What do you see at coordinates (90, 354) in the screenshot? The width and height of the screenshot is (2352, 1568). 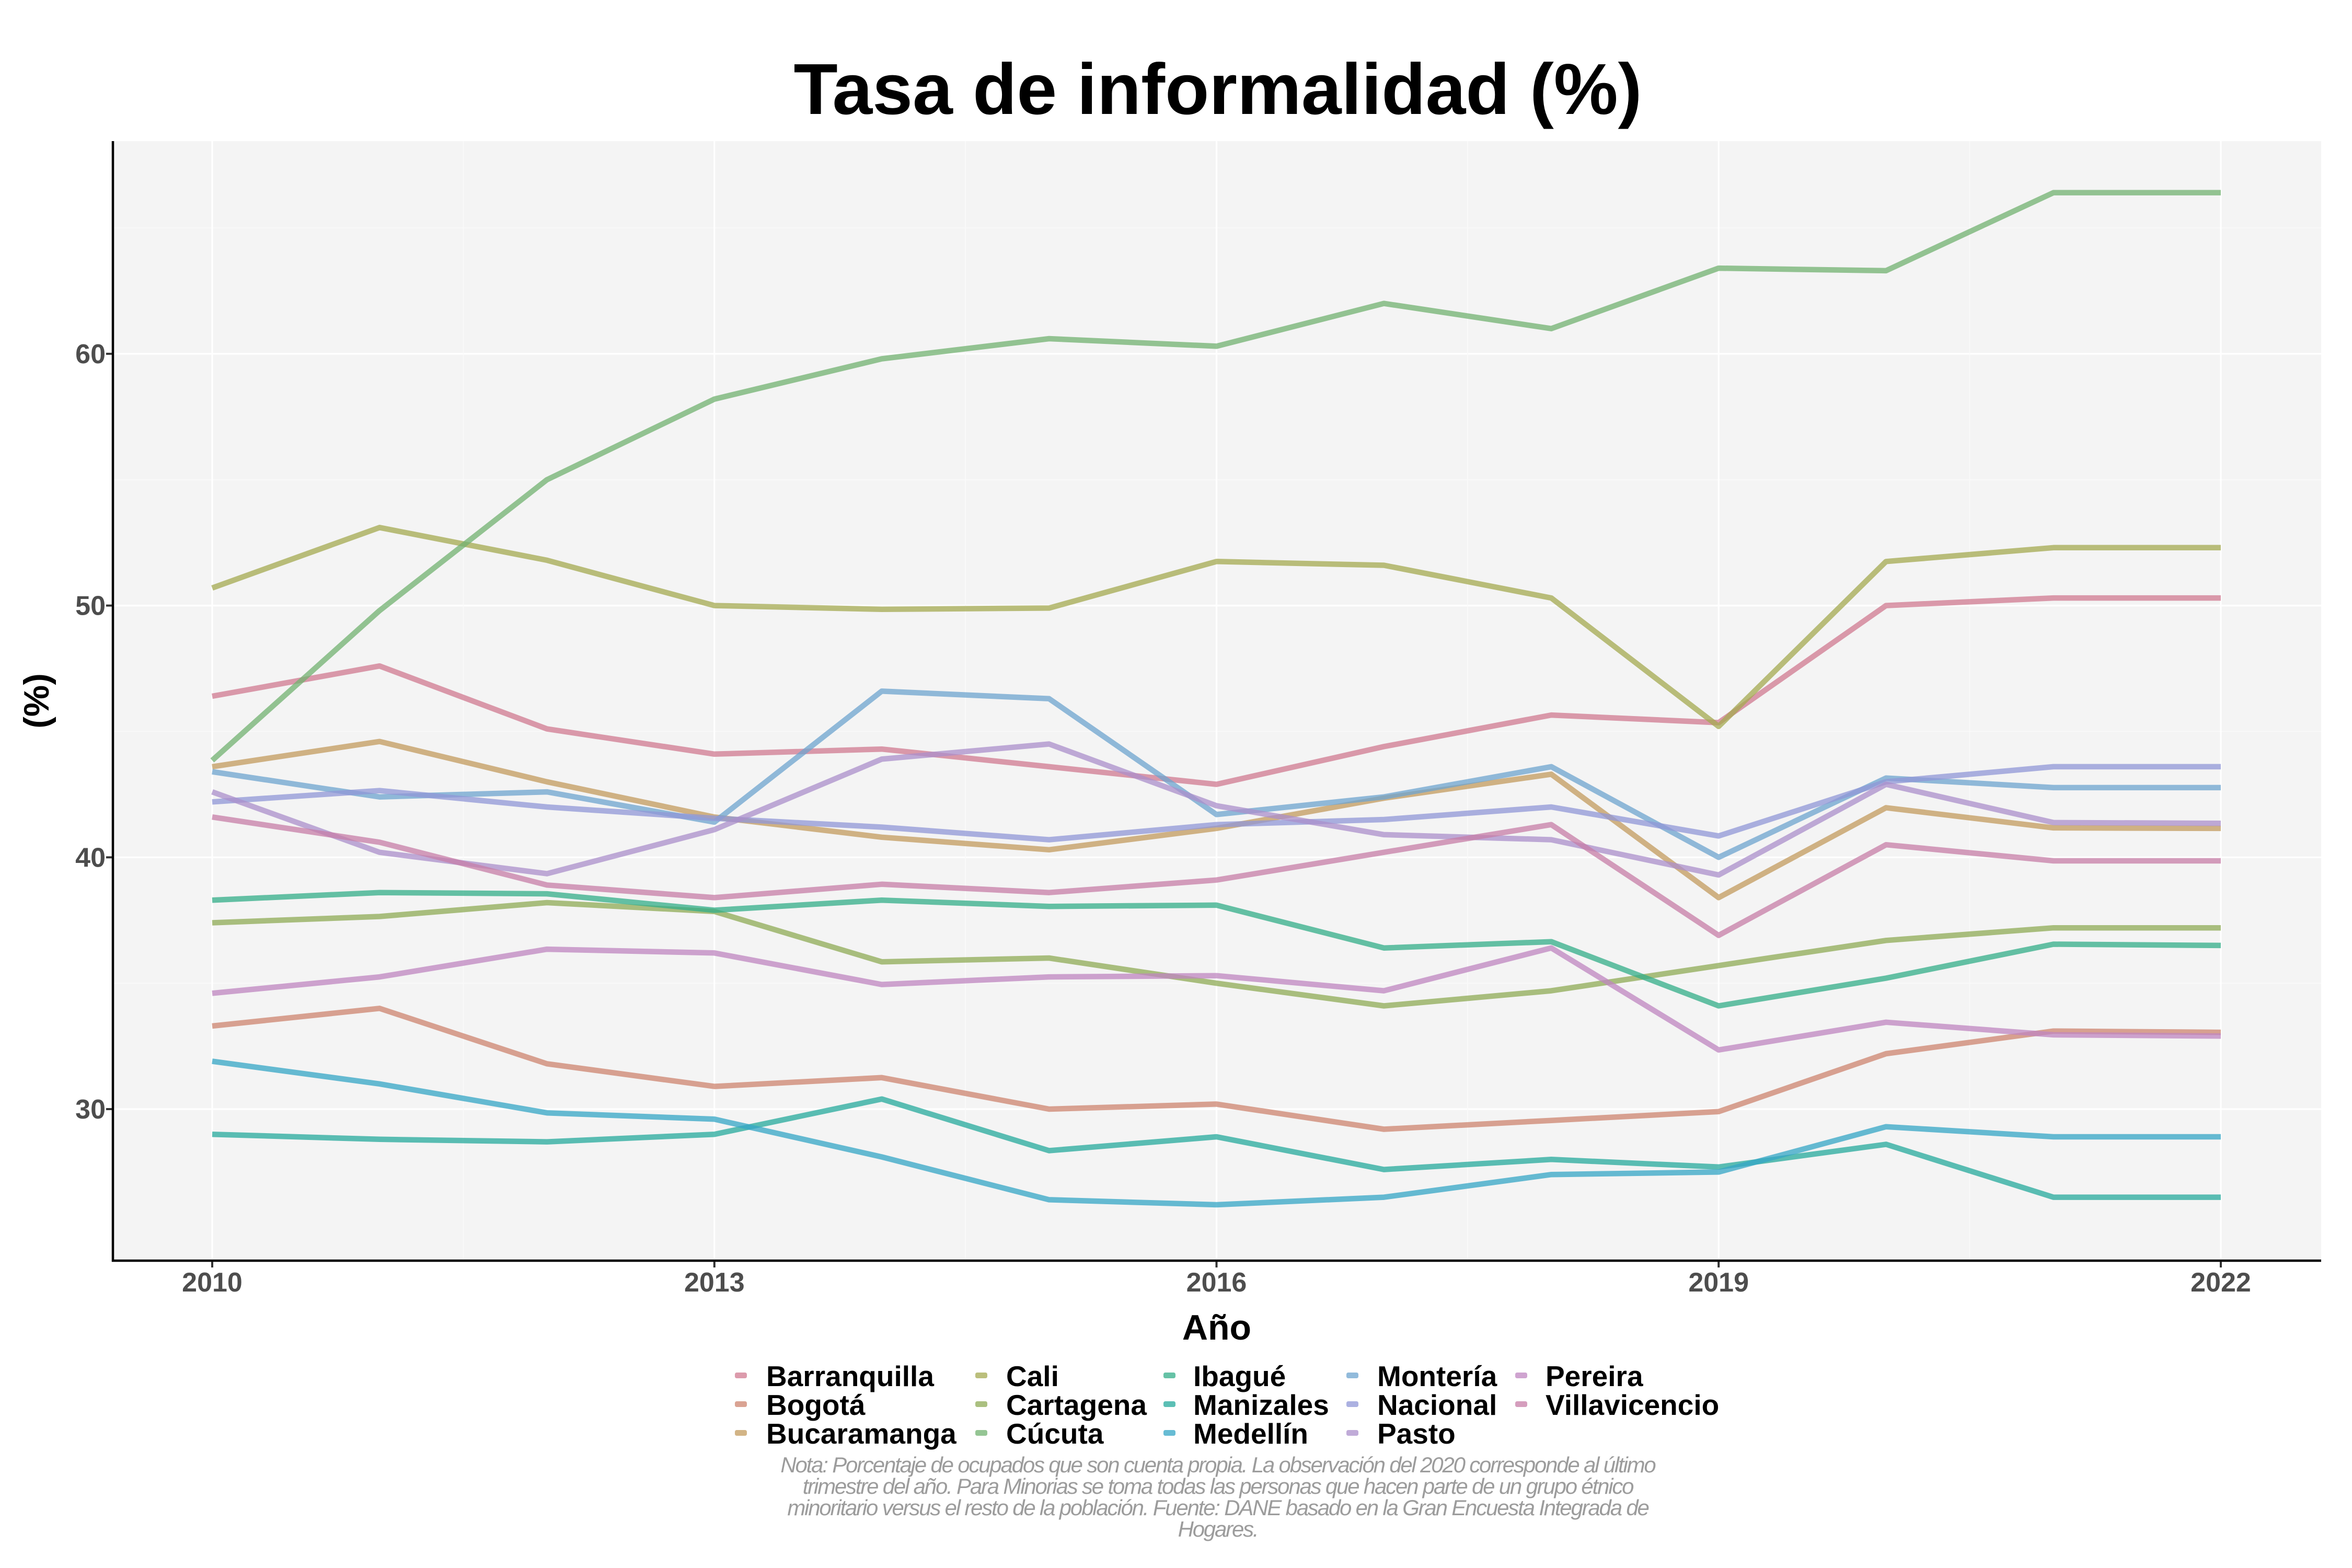 I see `svg-text: 60` at bounding box center [90, 354].